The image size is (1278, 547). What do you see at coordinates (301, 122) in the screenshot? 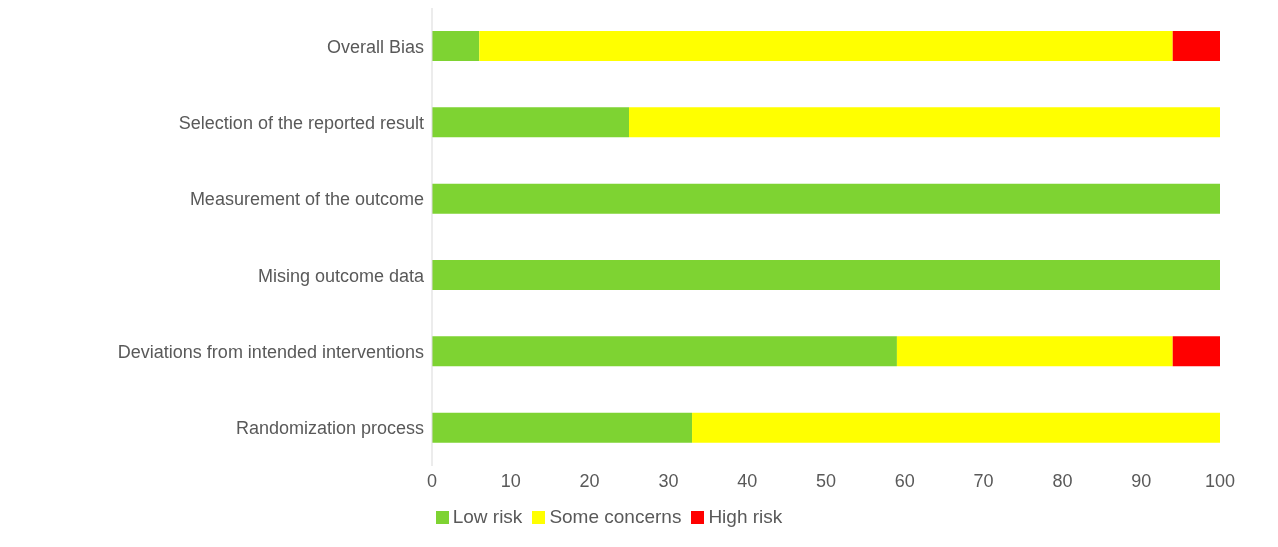
I see `y-tick-label: Selection of the reported result` at bounding box center [301, 122].